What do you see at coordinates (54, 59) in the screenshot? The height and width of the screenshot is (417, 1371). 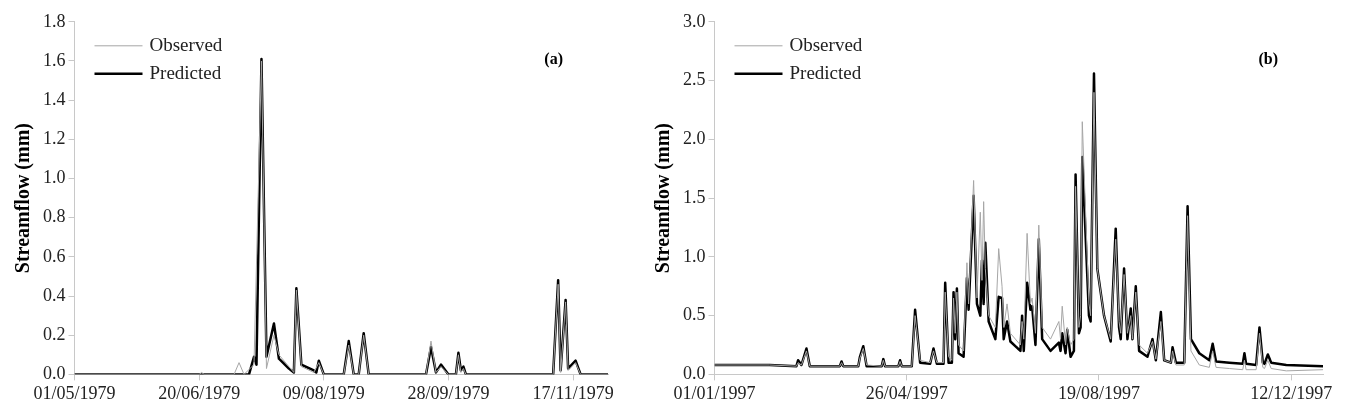 I see `y-tick-label: 1.6` at bounding box center [54, 59].